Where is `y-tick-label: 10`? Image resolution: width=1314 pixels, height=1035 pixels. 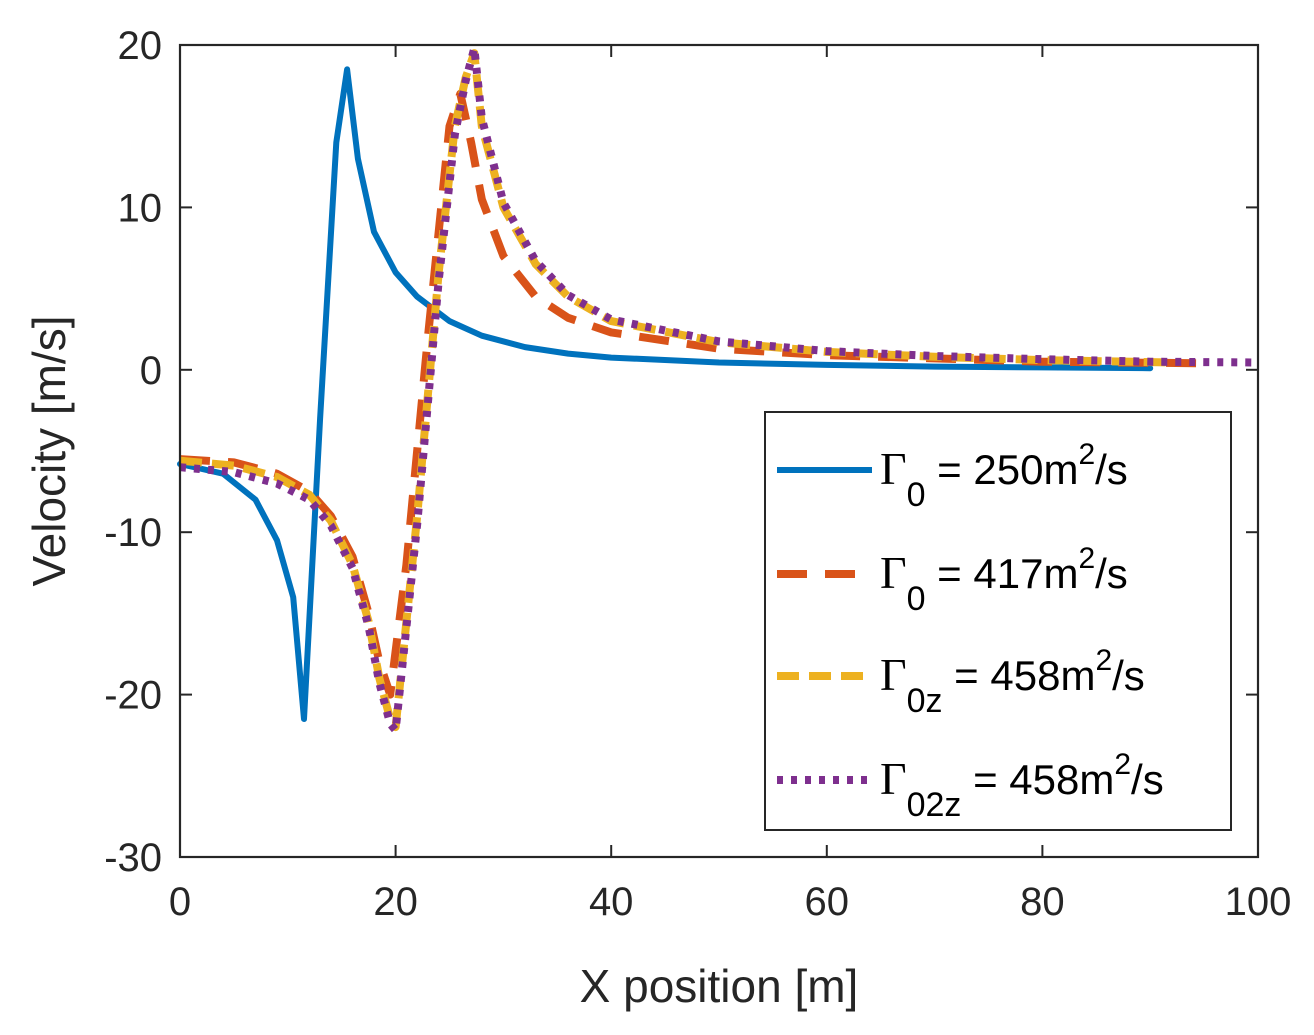
y-tick-label: 10 is located at coordinates (140, 208).